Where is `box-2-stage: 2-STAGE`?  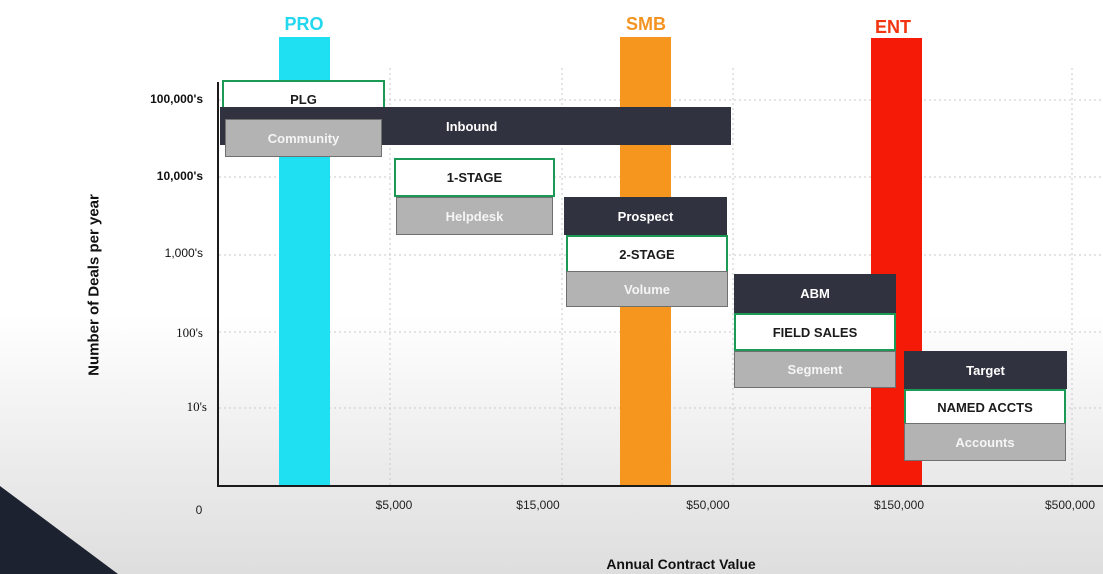
box-2-stage: 2-STAGE is located at coordinates (647, 254).